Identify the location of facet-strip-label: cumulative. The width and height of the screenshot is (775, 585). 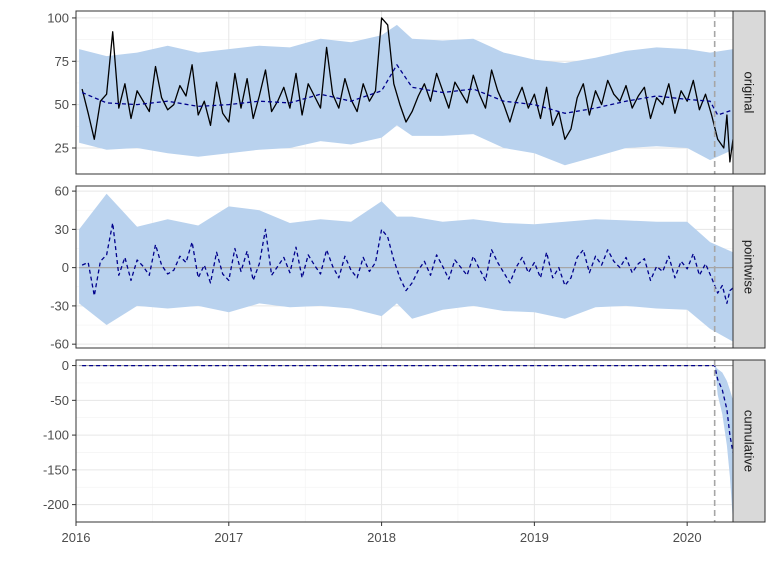
(749, 441).